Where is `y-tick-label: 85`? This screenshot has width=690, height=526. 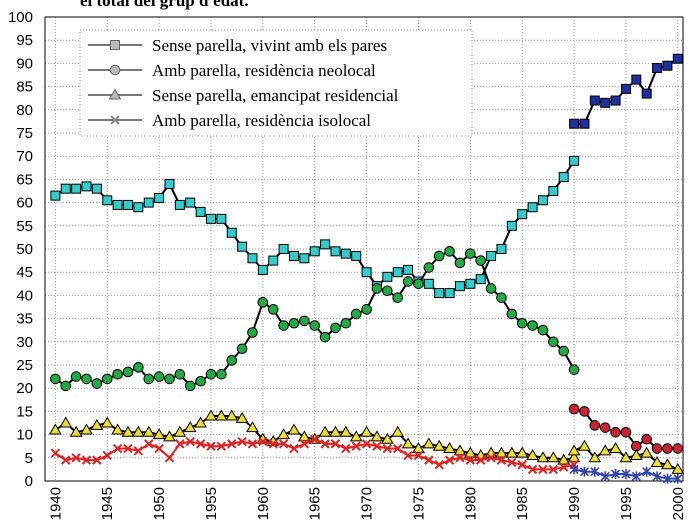
y-tick-label: 85 is located at coordinates (24, 87).